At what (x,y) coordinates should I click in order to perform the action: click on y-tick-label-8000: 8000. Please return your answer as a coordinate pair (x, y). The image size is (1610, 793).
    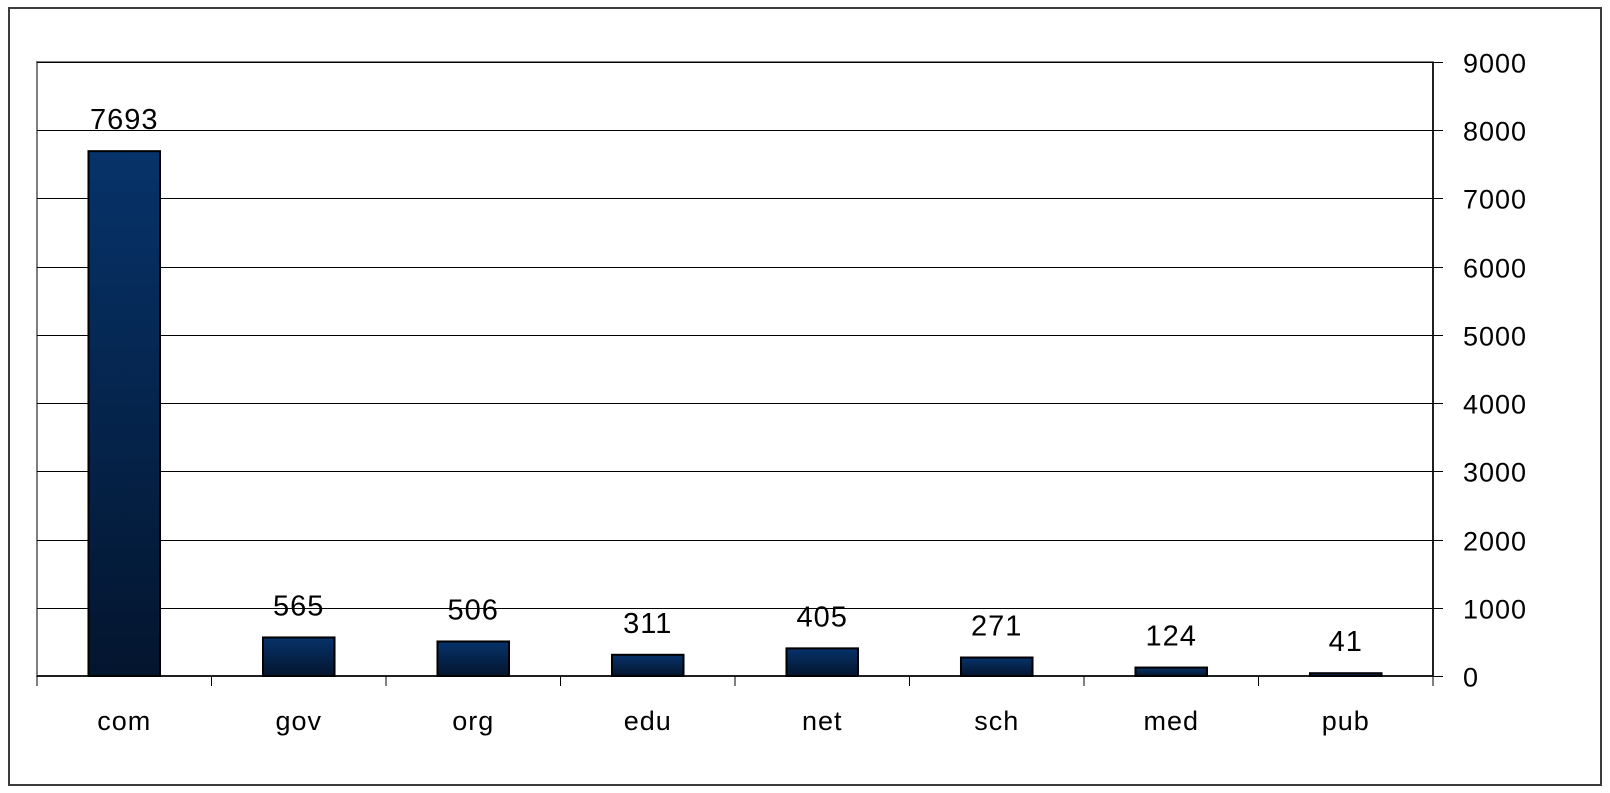
    Looking at the image, I should click on (1495, 132).